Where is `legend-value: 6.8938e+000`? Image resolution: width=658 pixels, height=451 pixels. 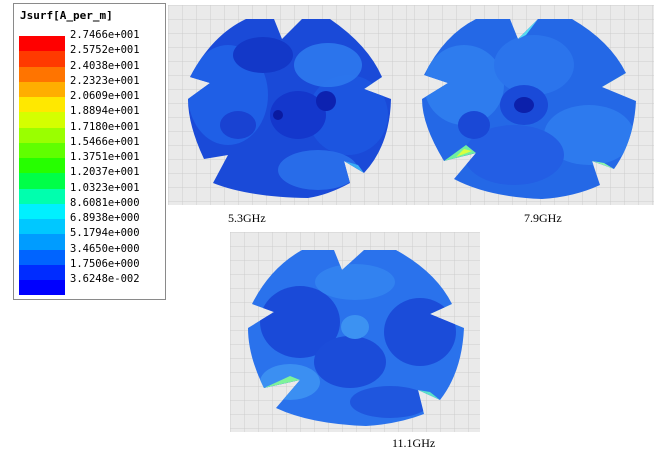
legend-value: 6.8938e+000 is located at coordinates (105, 218).